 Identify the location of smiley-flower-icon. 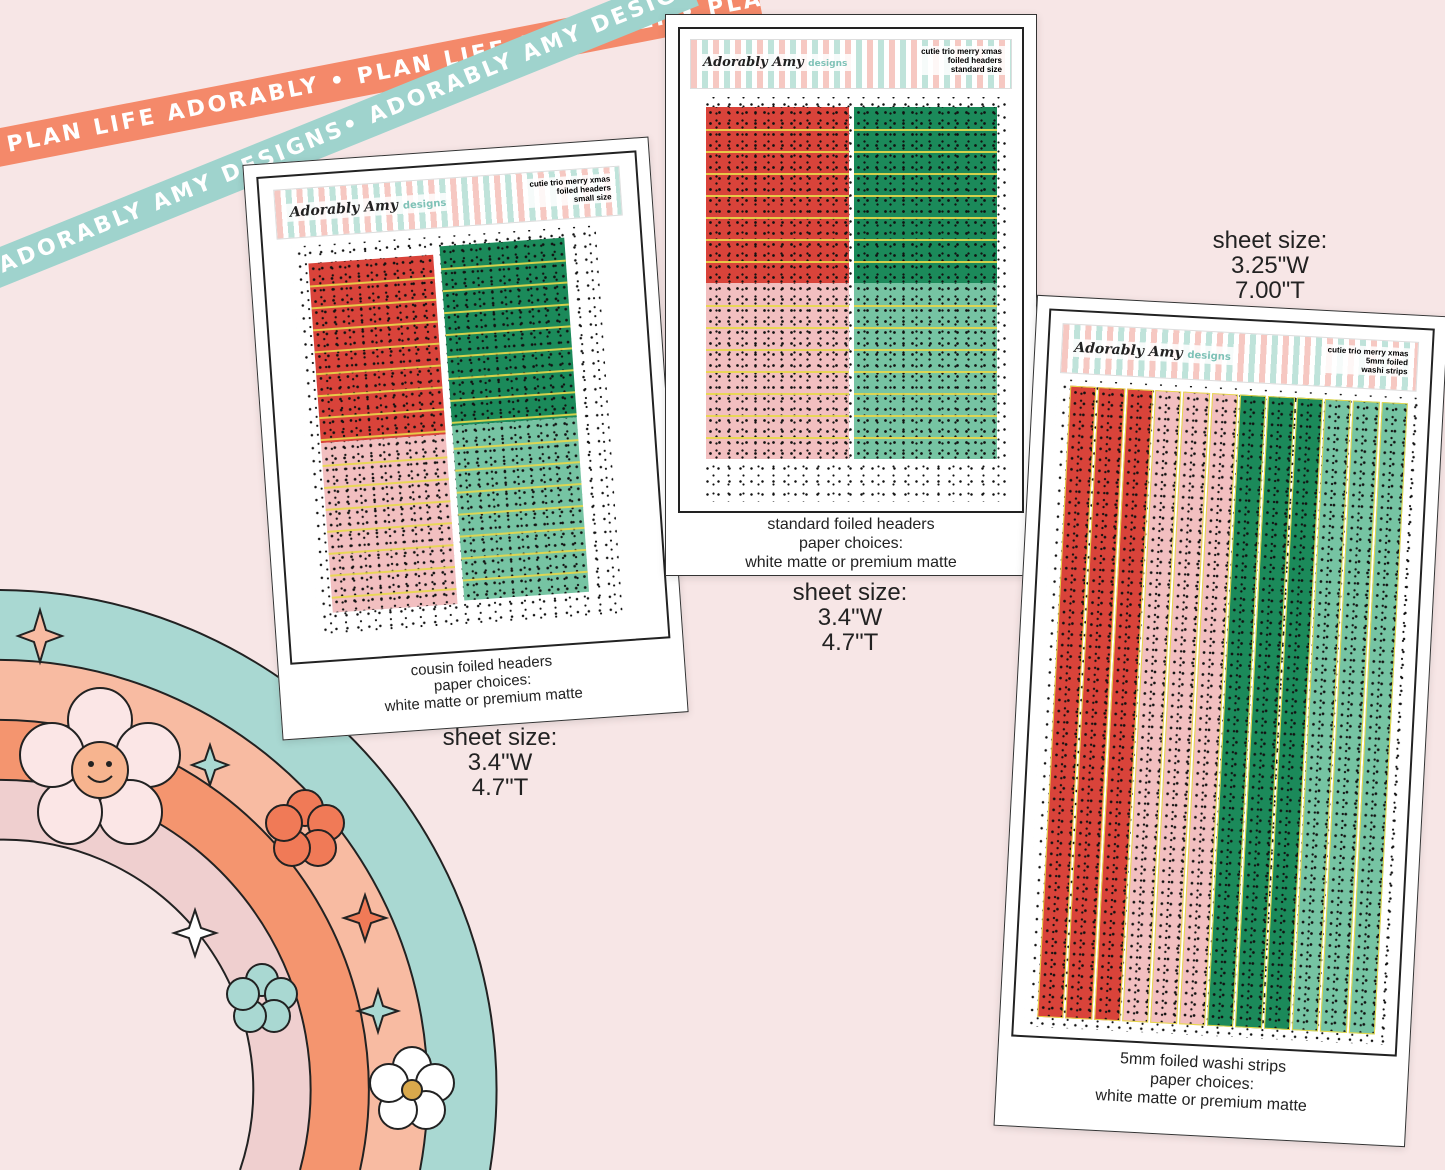
(100, 766).